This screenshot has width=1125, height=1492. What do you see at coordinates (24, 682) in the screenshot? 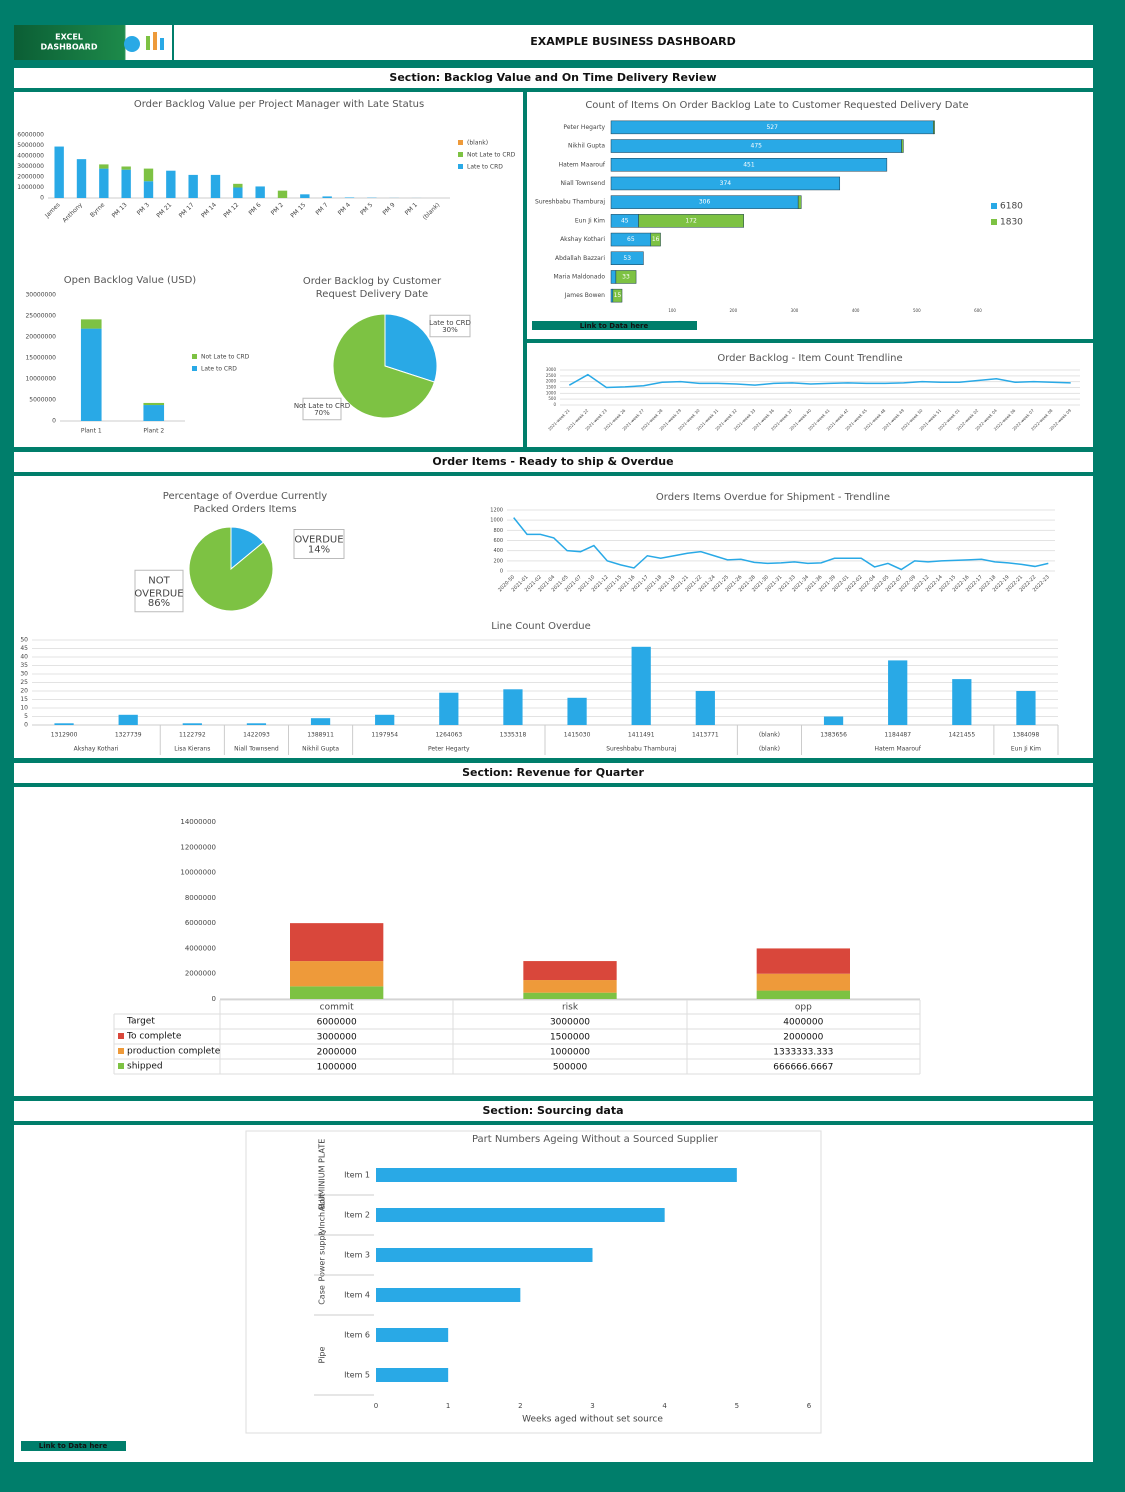
I see `y-tick-label: 25` at bounding box center [24, 682].